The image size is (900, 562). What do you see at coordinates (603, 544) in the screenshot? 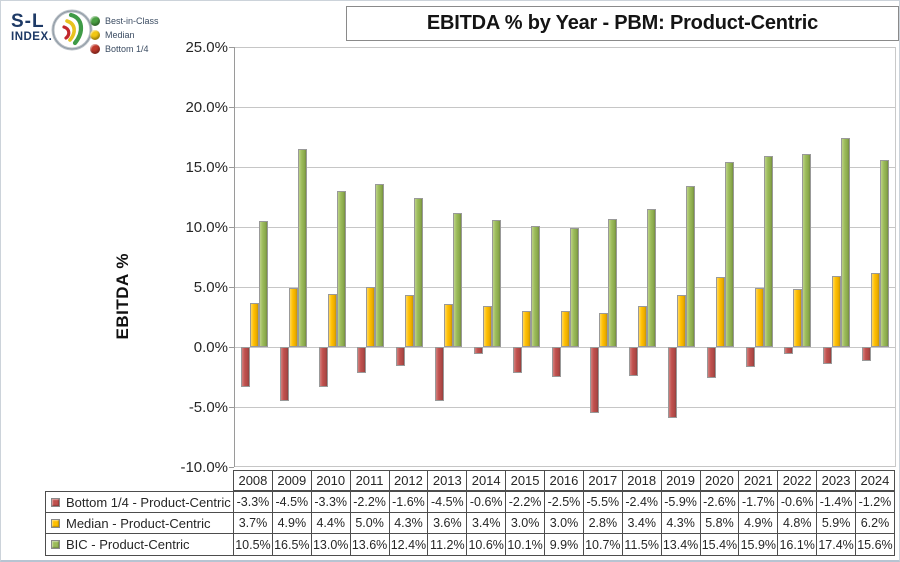
I see `value-cell: 10.7%` at bounding box center [603, 544].